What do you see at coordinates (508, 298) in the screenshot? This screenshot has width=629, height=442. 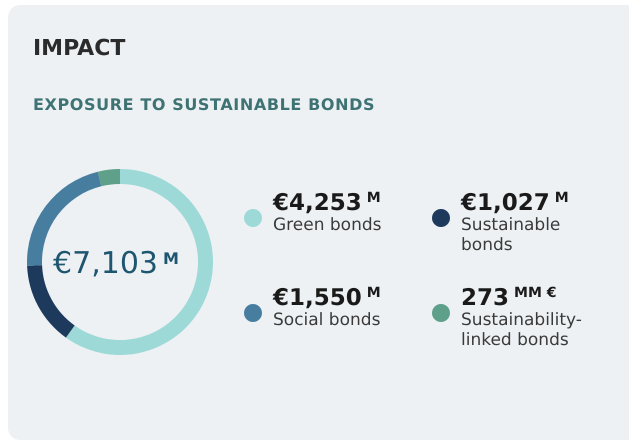 I see `data-label: 273 $^{MM €}$` at bounding box center [508, 298].